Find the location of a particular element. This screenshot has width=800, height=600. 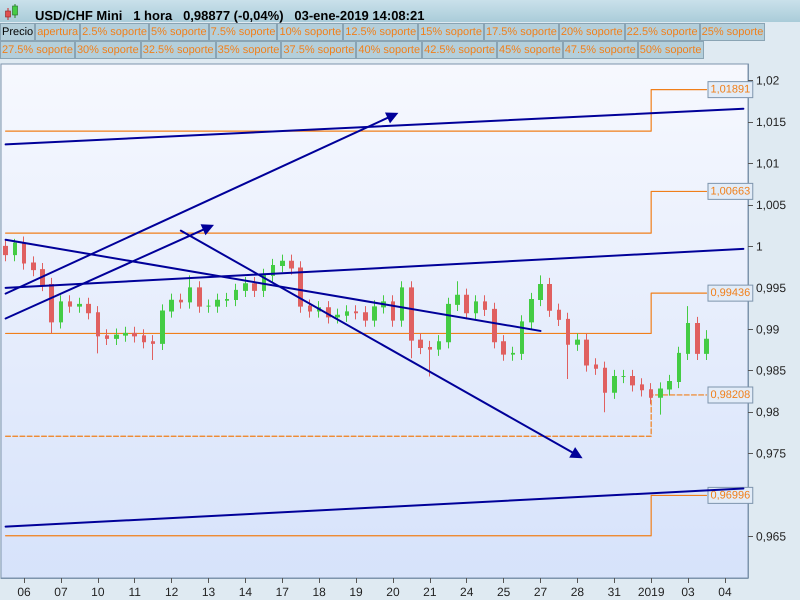

y-tick-label: 0,975 is located at coordinates (771, 453).